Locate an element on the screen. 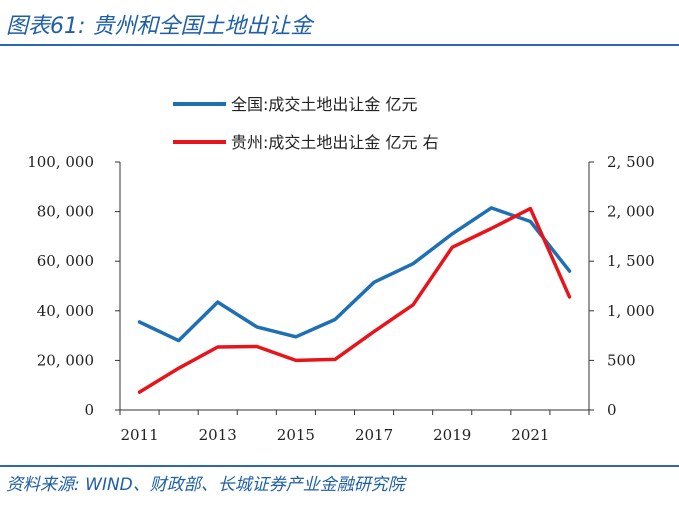 The height and width of the screenshot is (512, 679). left-tick-label: 20, 000 is located at coordinates (65, 360).